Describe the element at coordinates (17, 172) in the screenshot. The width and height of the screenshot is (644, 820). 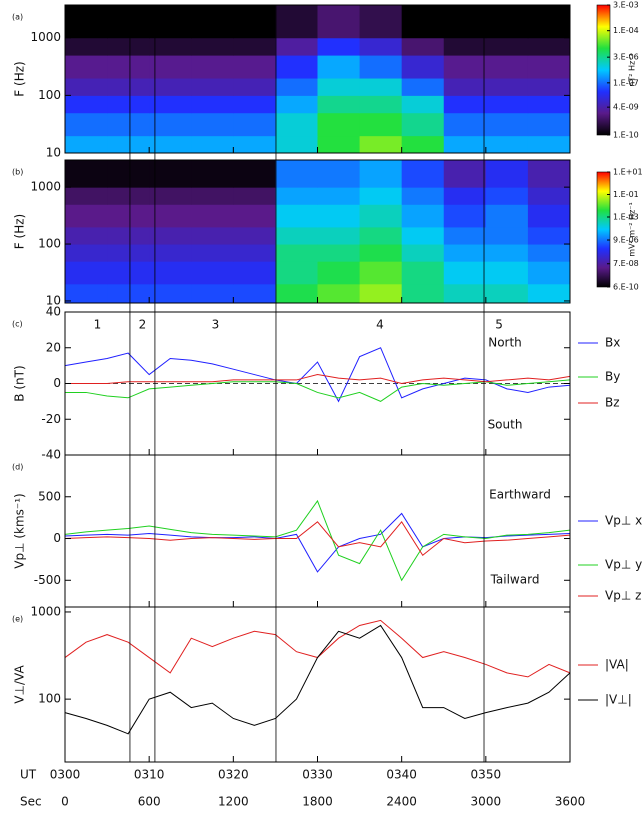
I see `panel-label: (b)` at that location.